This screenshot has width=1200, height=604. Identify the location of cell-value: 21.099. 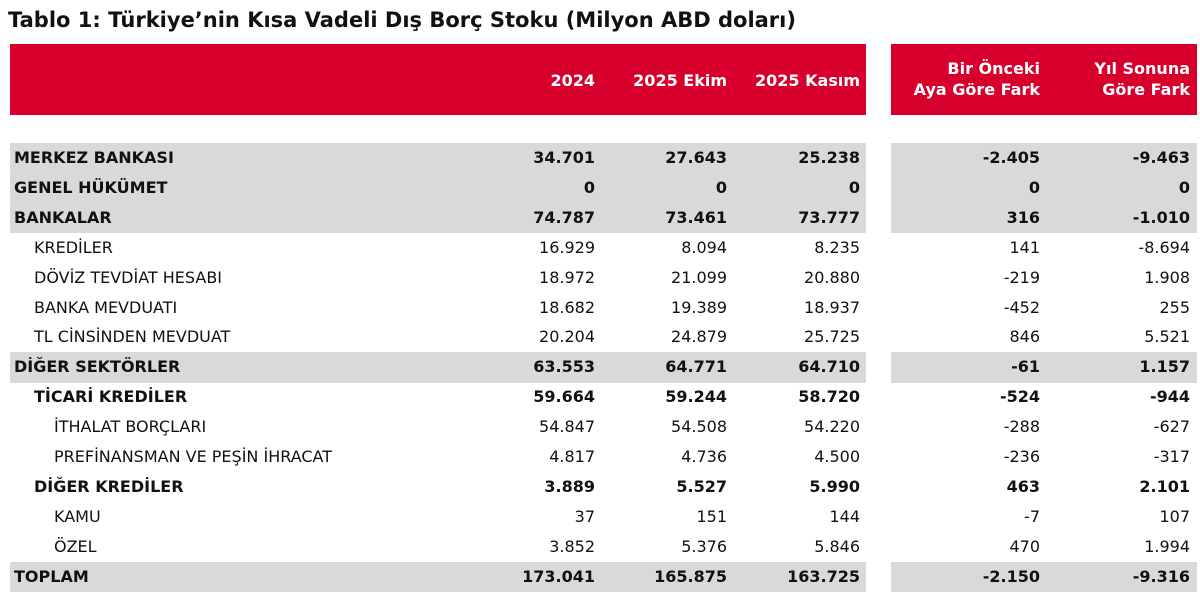
(699, 277).